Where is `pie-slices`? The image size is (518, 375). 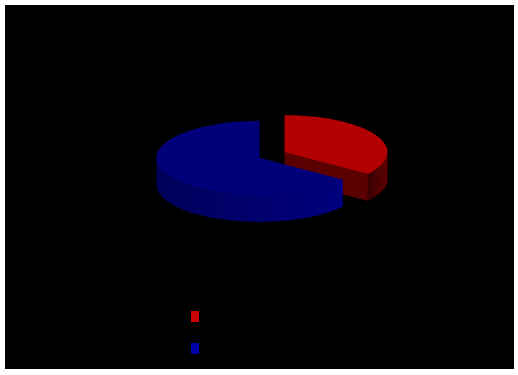
pie-slices is located at coordinates (272, 168).